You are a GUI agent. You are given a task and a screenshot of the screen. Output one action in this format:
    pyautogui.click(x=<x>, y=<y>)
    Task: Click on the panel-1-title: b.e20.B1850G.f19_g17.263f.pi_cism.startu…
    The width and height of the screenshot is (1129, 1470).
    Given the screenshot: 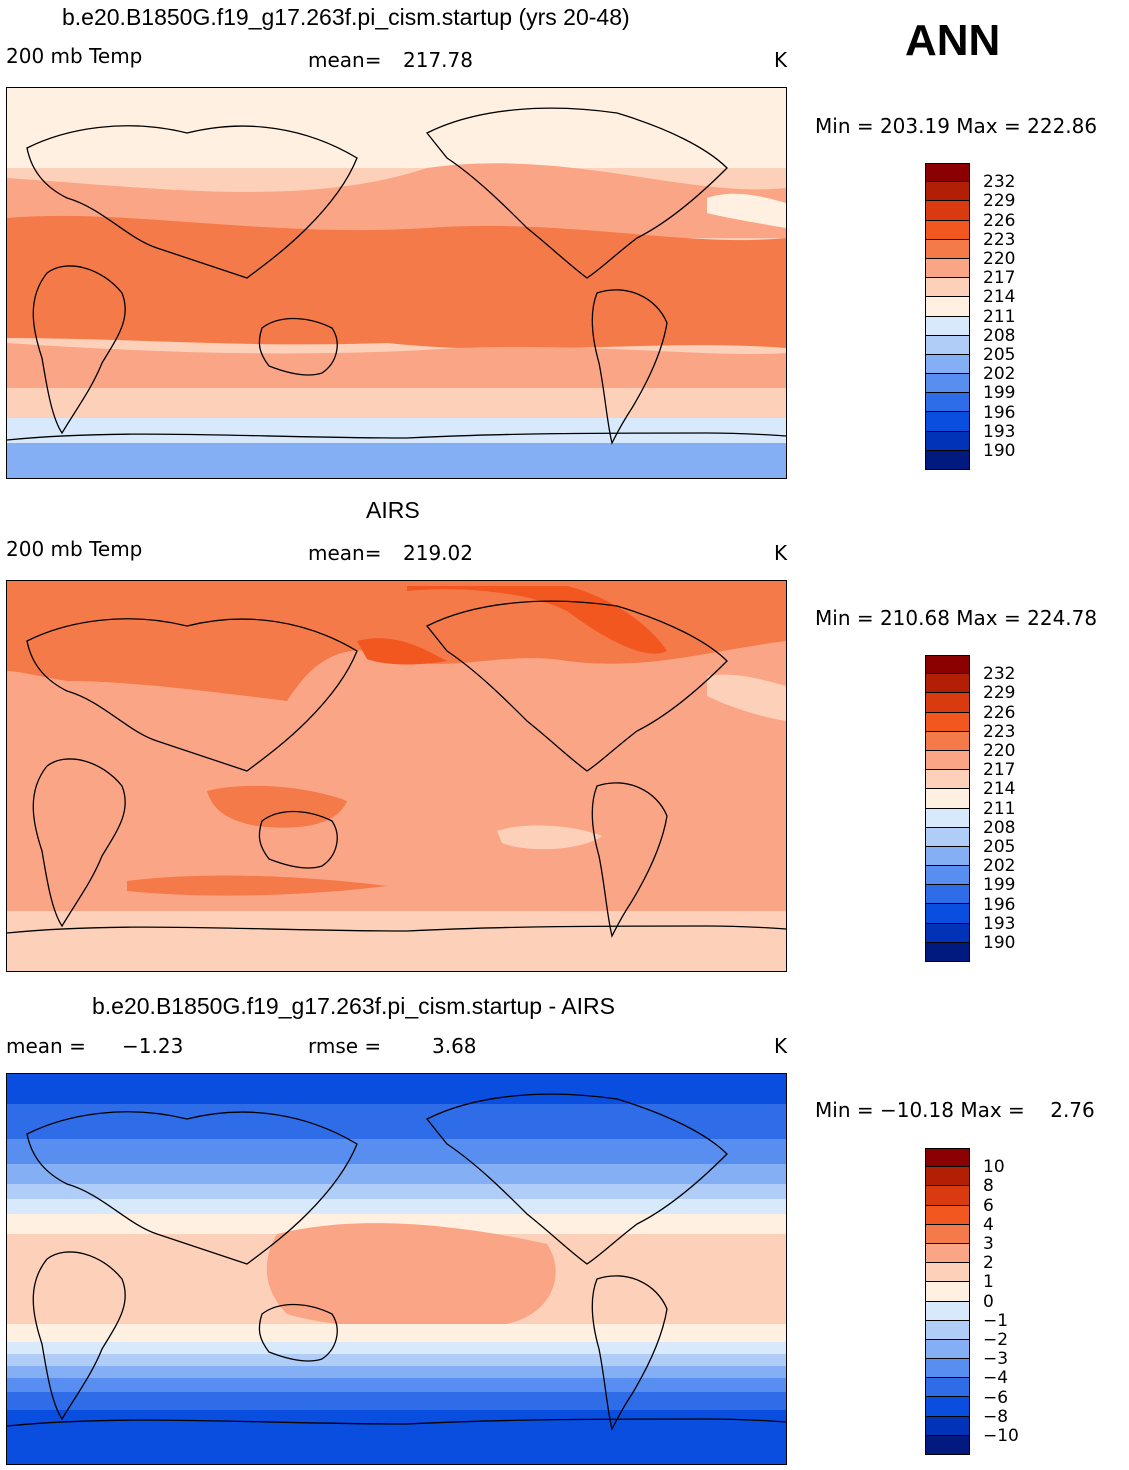 What is the action you would take?
    pyautogui.click(x=346, y=17)
    